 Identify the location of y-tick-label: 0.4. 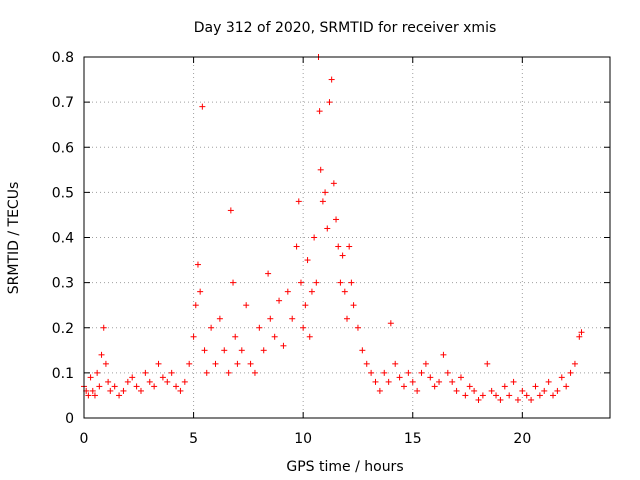
(63, 239).